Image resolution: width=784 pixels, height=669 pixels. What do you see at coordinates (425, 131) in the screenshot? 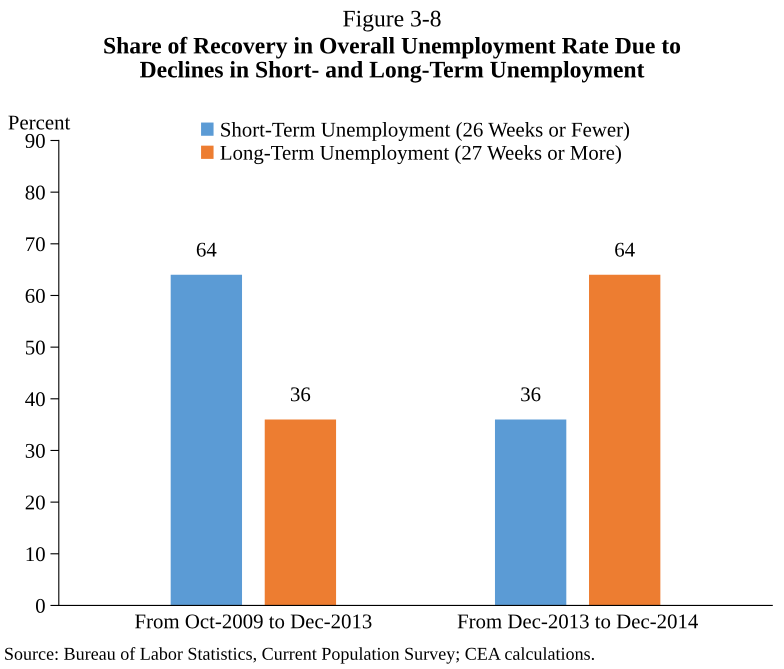
I see `legend-label: Short-Term Unemployment (26 Weeks or Fewer)` at bounding box center [425, 131].